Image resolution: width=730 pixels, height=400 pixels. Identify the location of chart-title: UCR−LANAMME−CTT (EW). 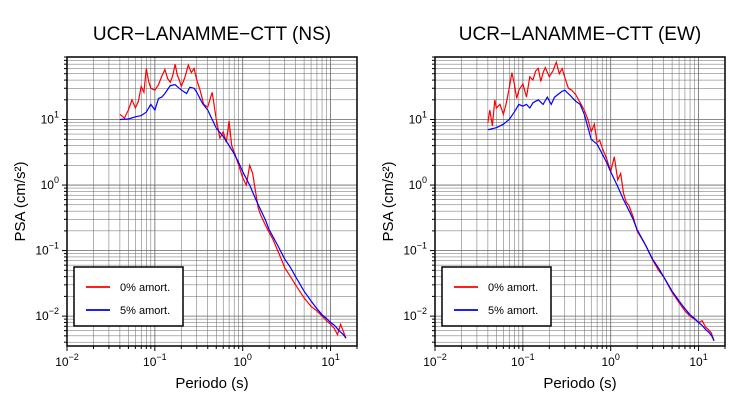
(580, 34).